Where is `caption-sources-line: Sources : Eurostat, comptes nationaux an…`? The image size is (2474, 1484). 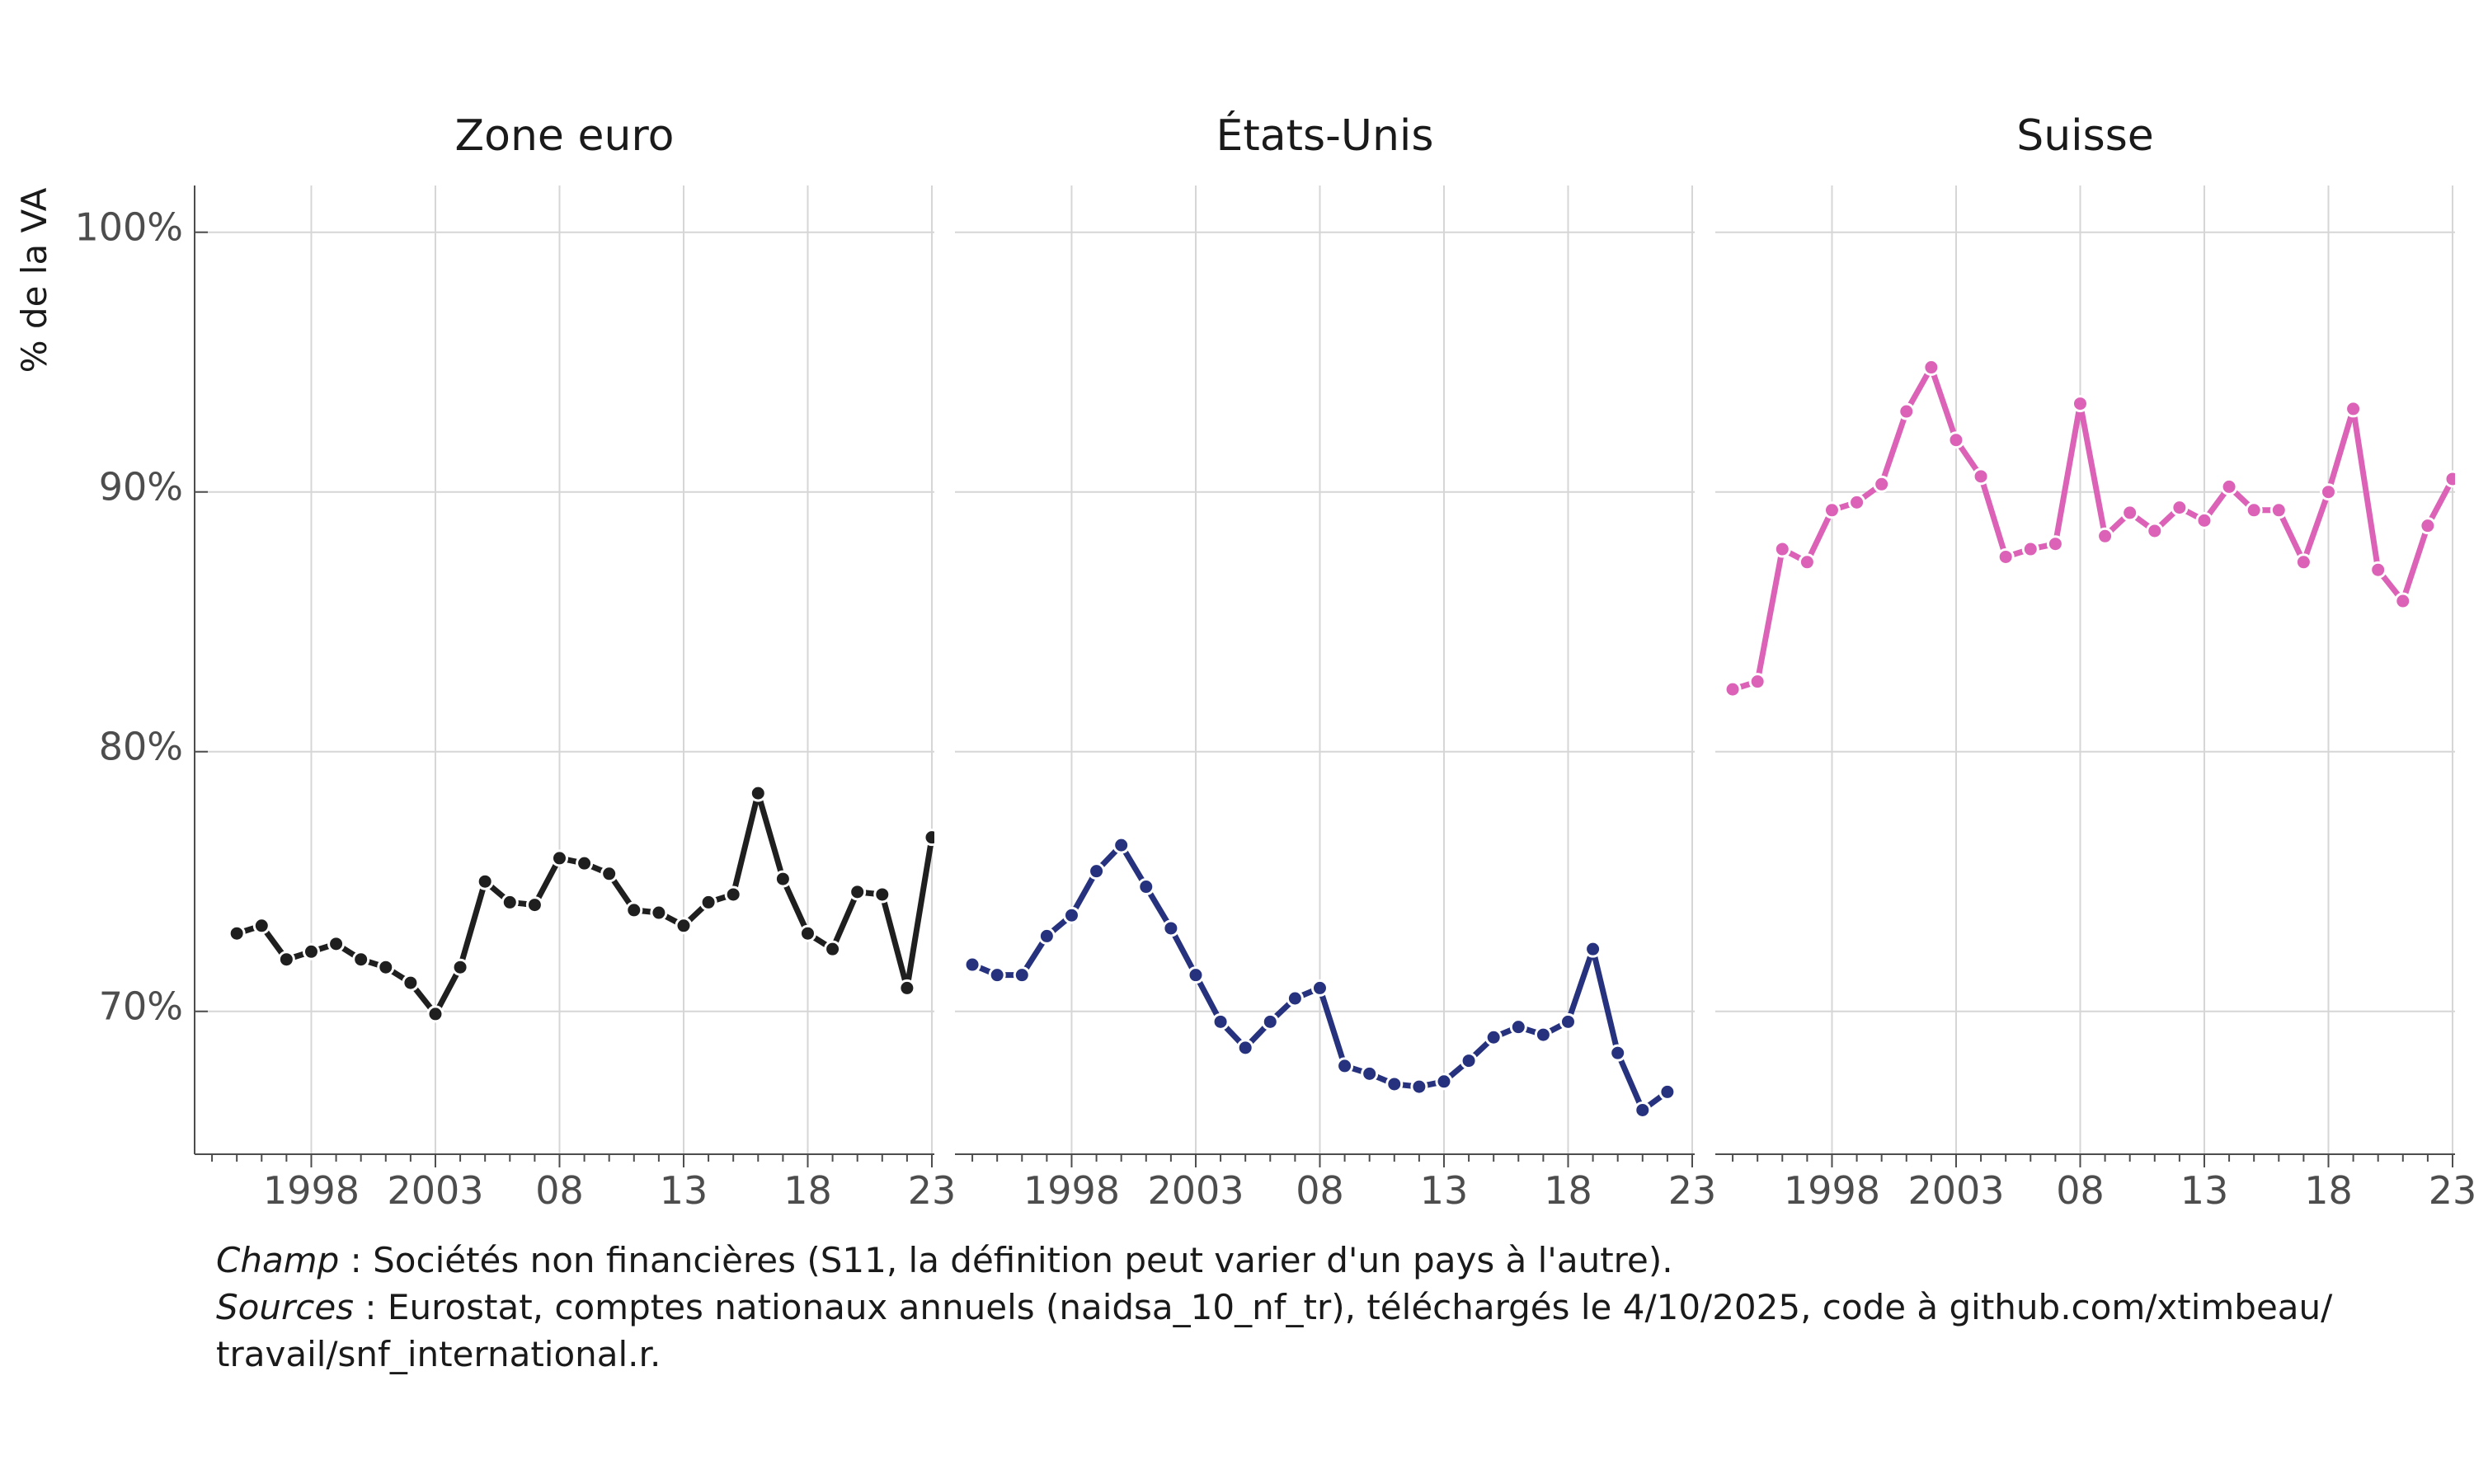 caption-sources-line: Sources : Eurostat, comptes nationaux an… is located at coordinates (1329, 1307).